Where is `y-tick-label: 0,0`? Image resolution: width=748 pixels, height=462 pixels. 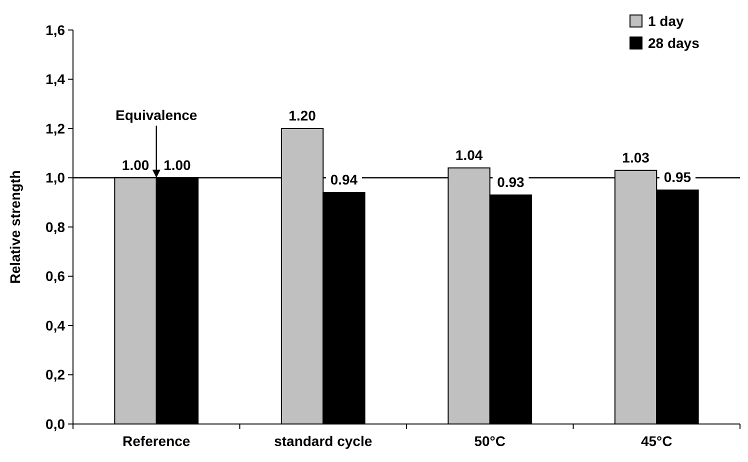
y-tick-label: 0,0 is located at coordinates (56, 424).